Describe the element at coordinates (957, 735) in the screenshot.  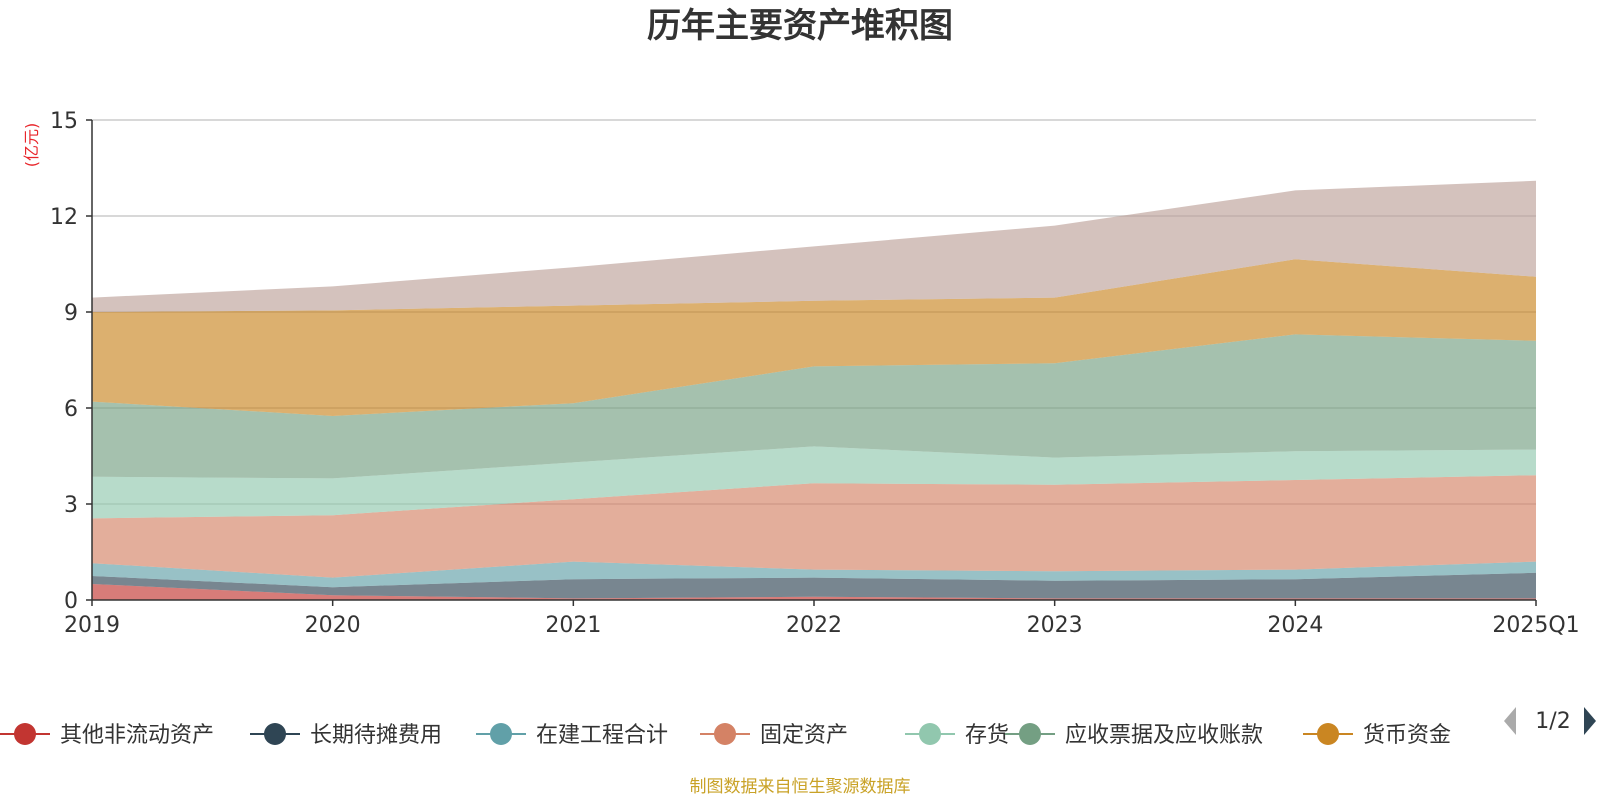
I see `legend-item: 存货` at that location.